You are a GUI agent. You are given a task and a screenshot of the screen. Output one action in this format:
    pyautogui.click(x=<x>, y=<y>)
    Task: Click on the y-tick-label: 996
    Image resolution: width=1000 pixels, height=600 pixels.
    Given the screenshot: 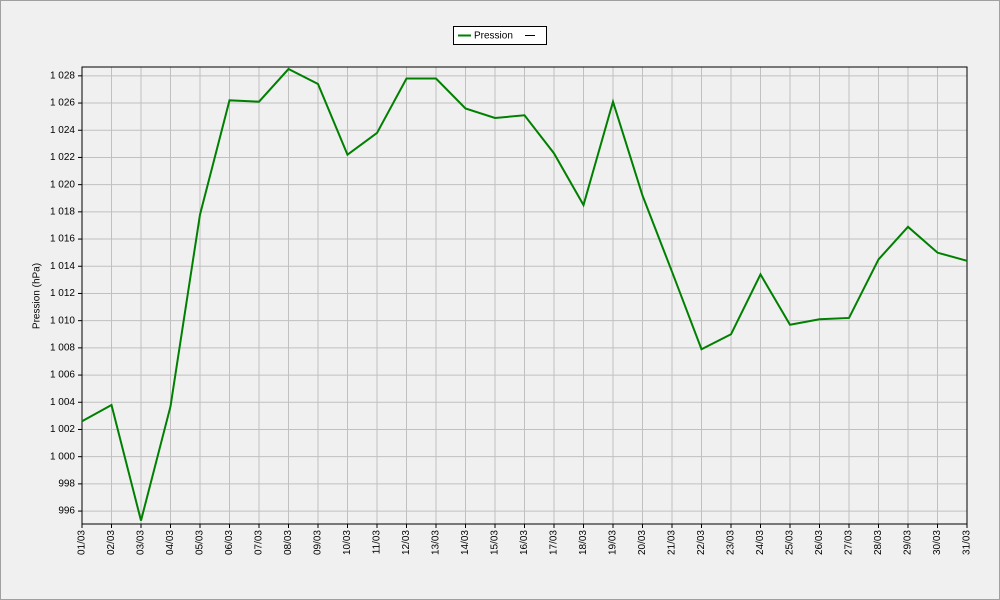 What is the action you would take?
    pyautogui.click(x=66, y=511)
    